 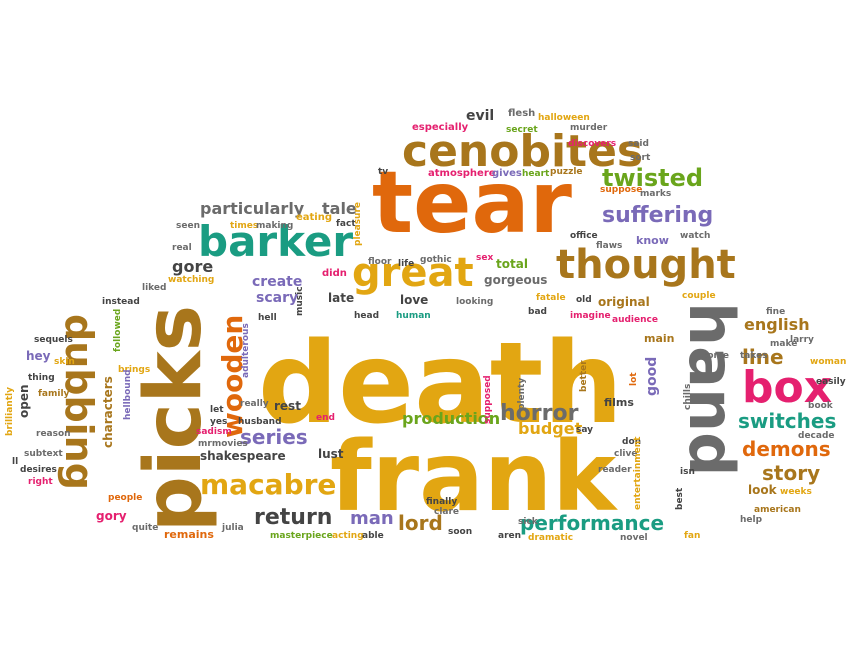 I want to click on word-demons: demons, so click(x=786, y=449).